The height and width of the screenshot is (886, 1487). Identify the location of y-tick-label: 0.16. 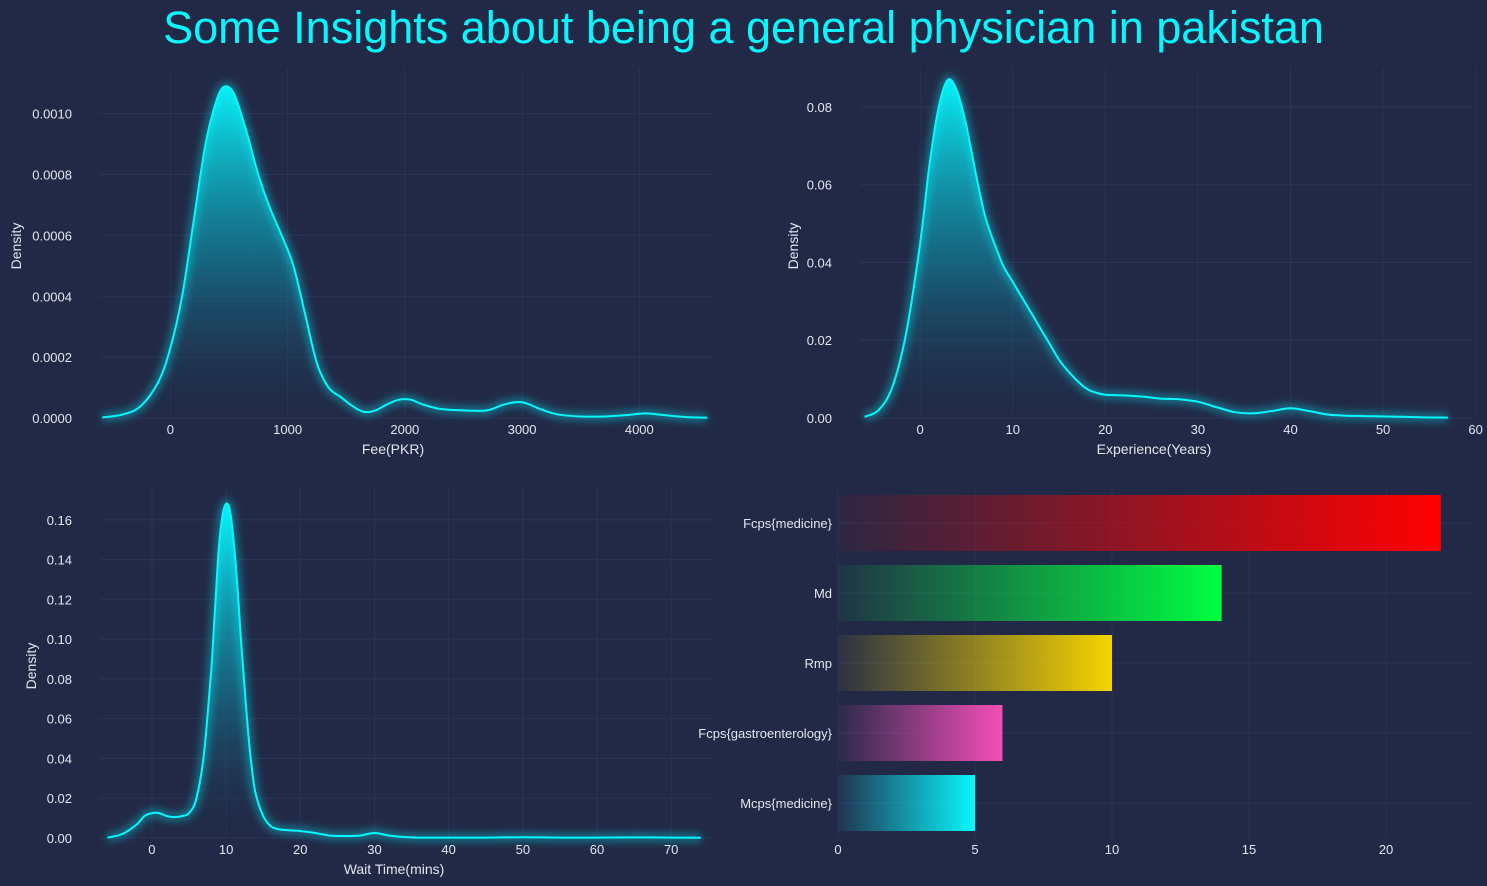
(59, 520).